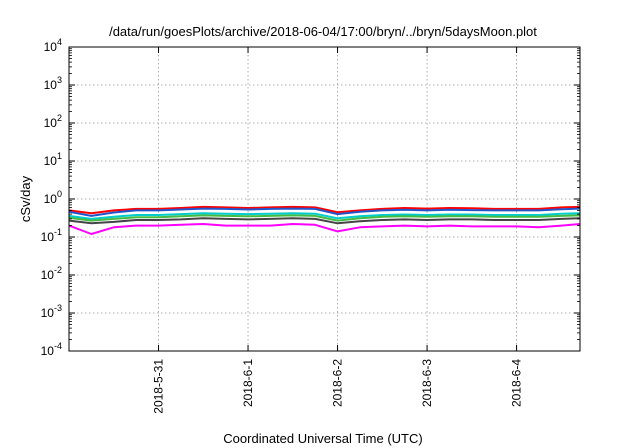  Describe the element at coordinates (51, 273) in the screenshot. I see `y-tick-label: 10⁻²` at that location.